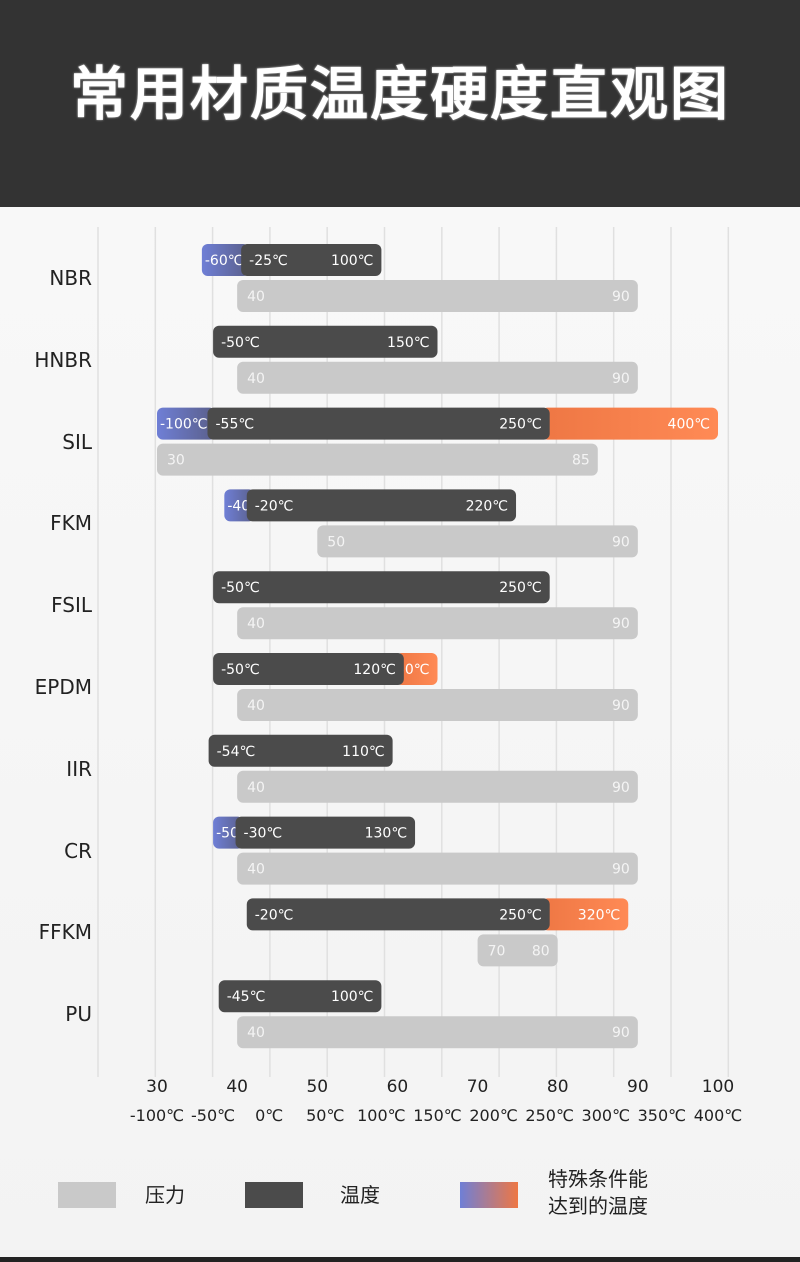 The height and width of the screenshot is (1262, 800). What do you see at coordinates (408, 343) in the screenshot?
I see `temperature-max-label: 150℃` at bounding box center [408, 343].